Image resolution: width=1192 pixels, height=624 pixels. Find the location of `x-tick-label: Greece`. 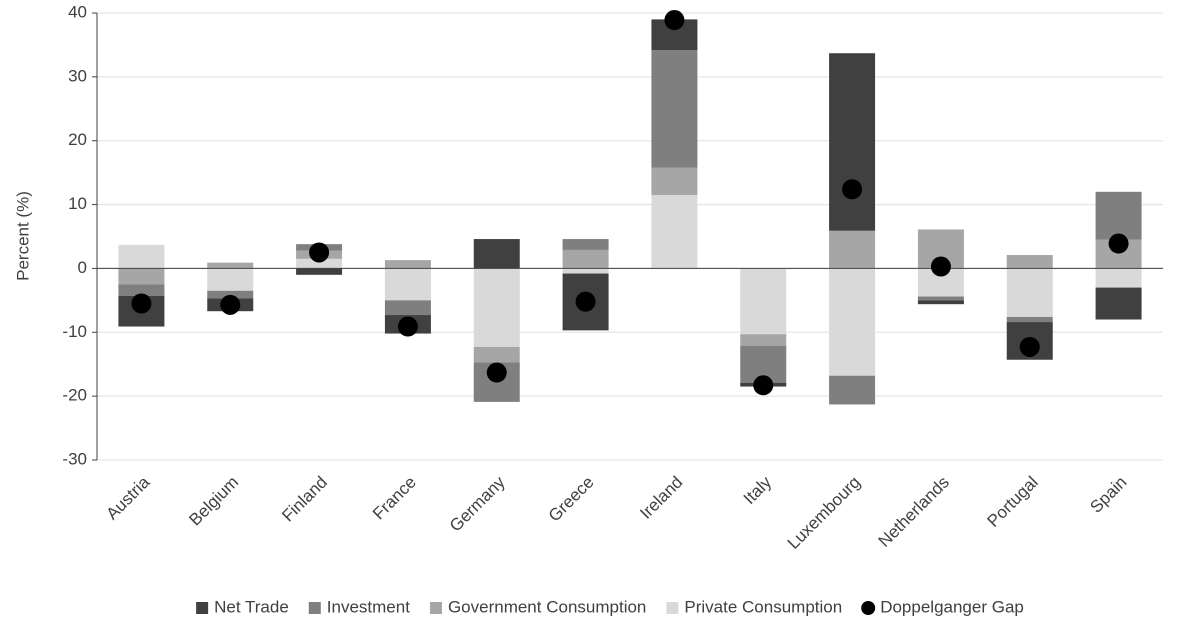

x-tick-label: Greece is located at coordinates (571, 499).